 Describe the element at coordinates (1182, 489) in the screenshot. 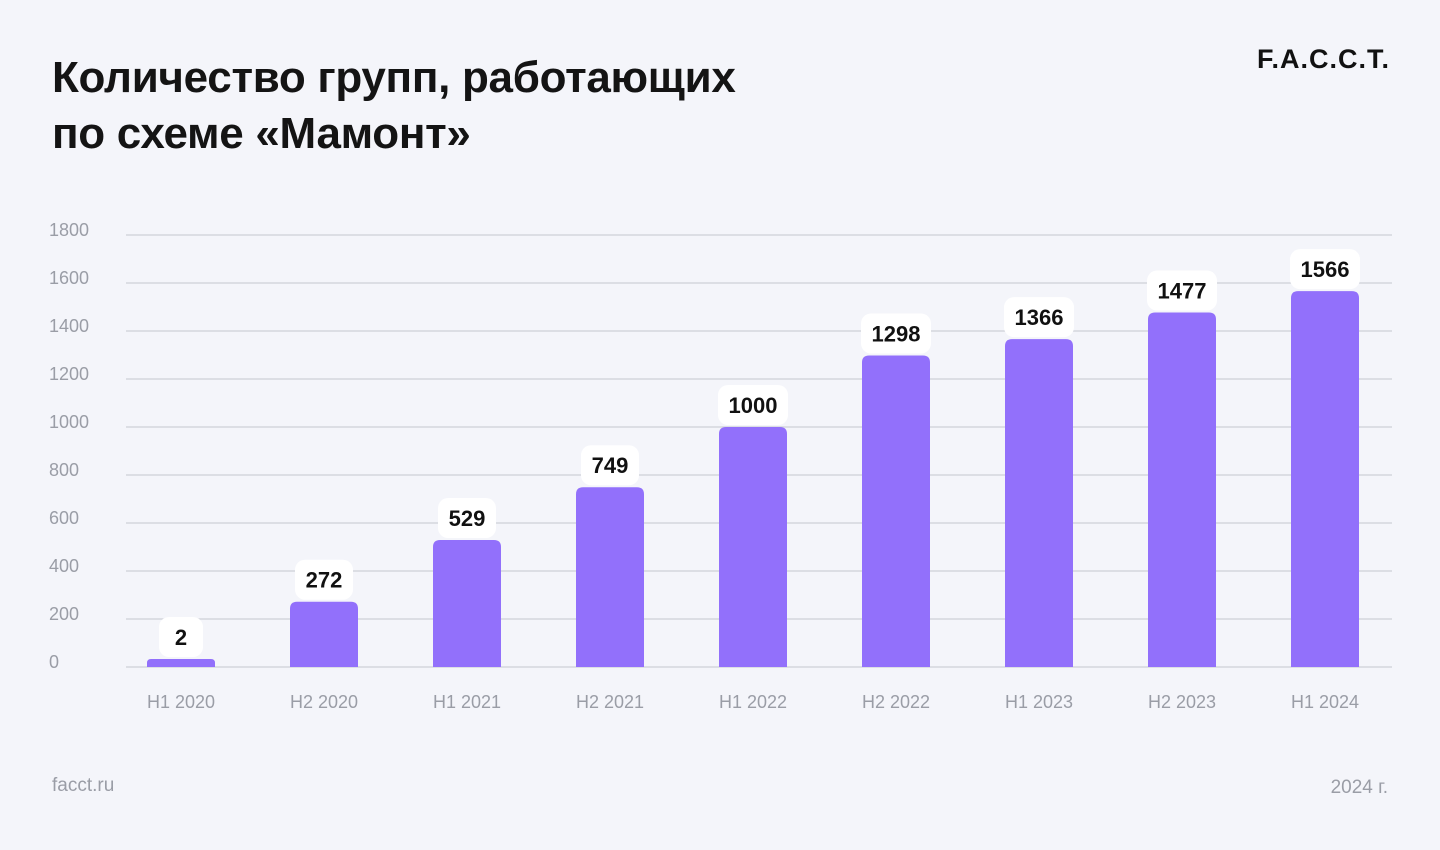

I see `bar-h2-2023` at that location.